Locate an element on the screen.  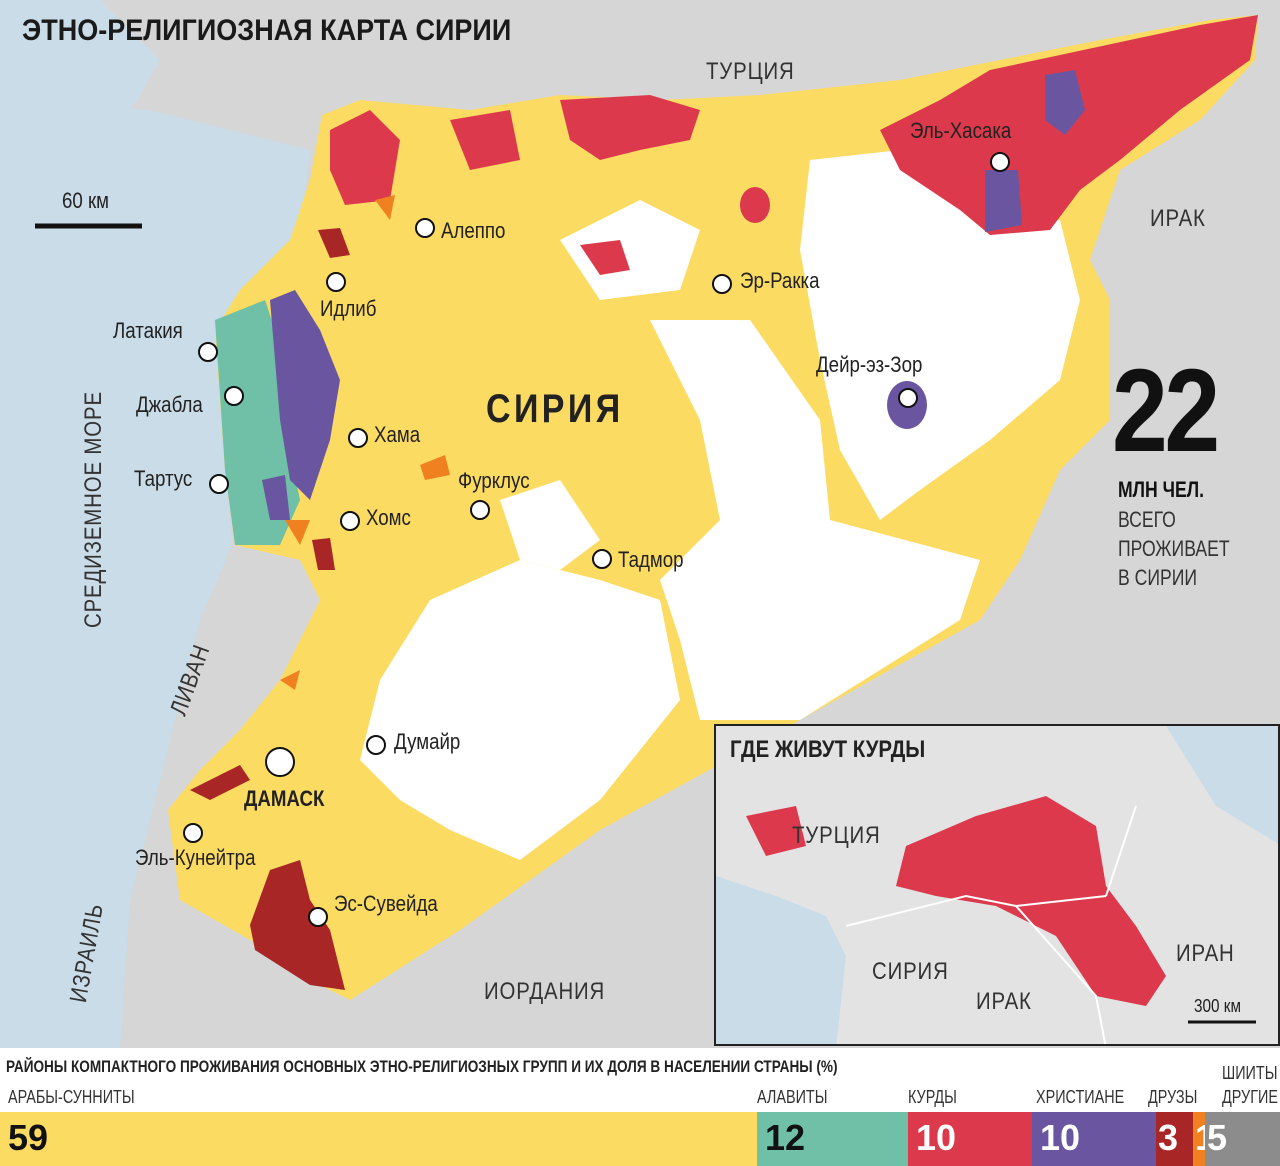
legend-label: ХРИСТИАНЕ is located at coordinates (1080, 1097).